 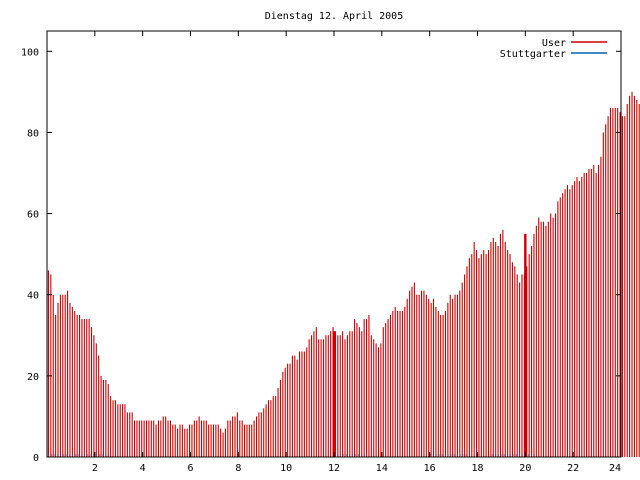 What do you see at coordinates (477, 468) in the screenshot?
I see `x-tick-label: 18` at bounding box center [477, 468].